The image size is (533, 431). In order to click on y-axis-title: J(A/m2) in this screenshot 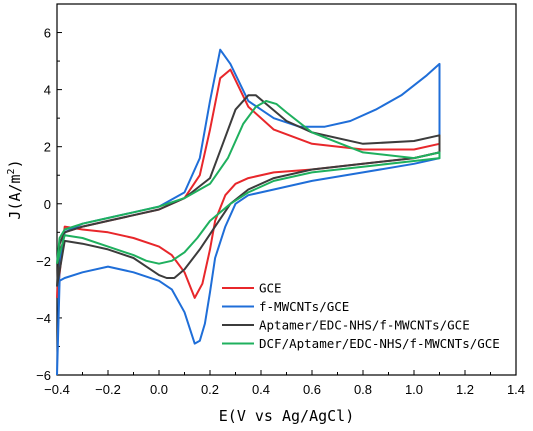, I will do `click(15, 189)`.